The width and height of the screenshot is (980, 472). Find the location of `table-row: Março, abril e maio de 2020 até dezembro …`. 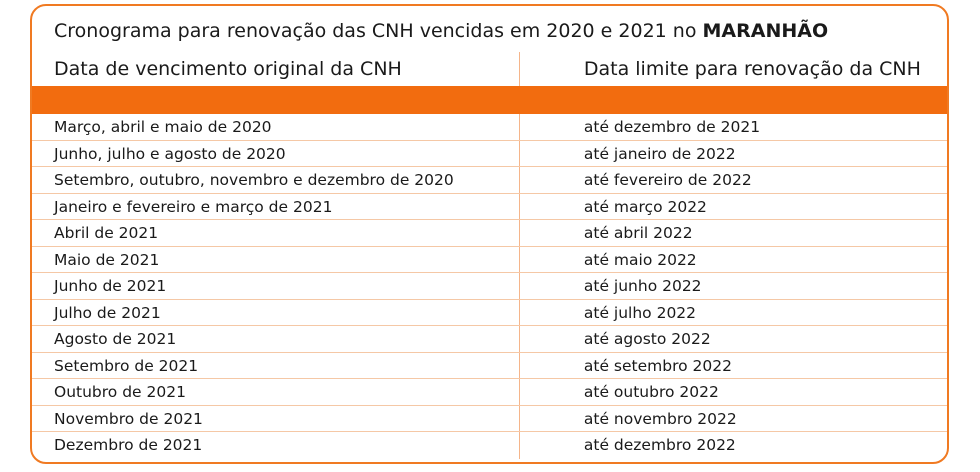

table-row: Março, abril e maio de 2020 até dezembro … is located at coordinates (489, 127).